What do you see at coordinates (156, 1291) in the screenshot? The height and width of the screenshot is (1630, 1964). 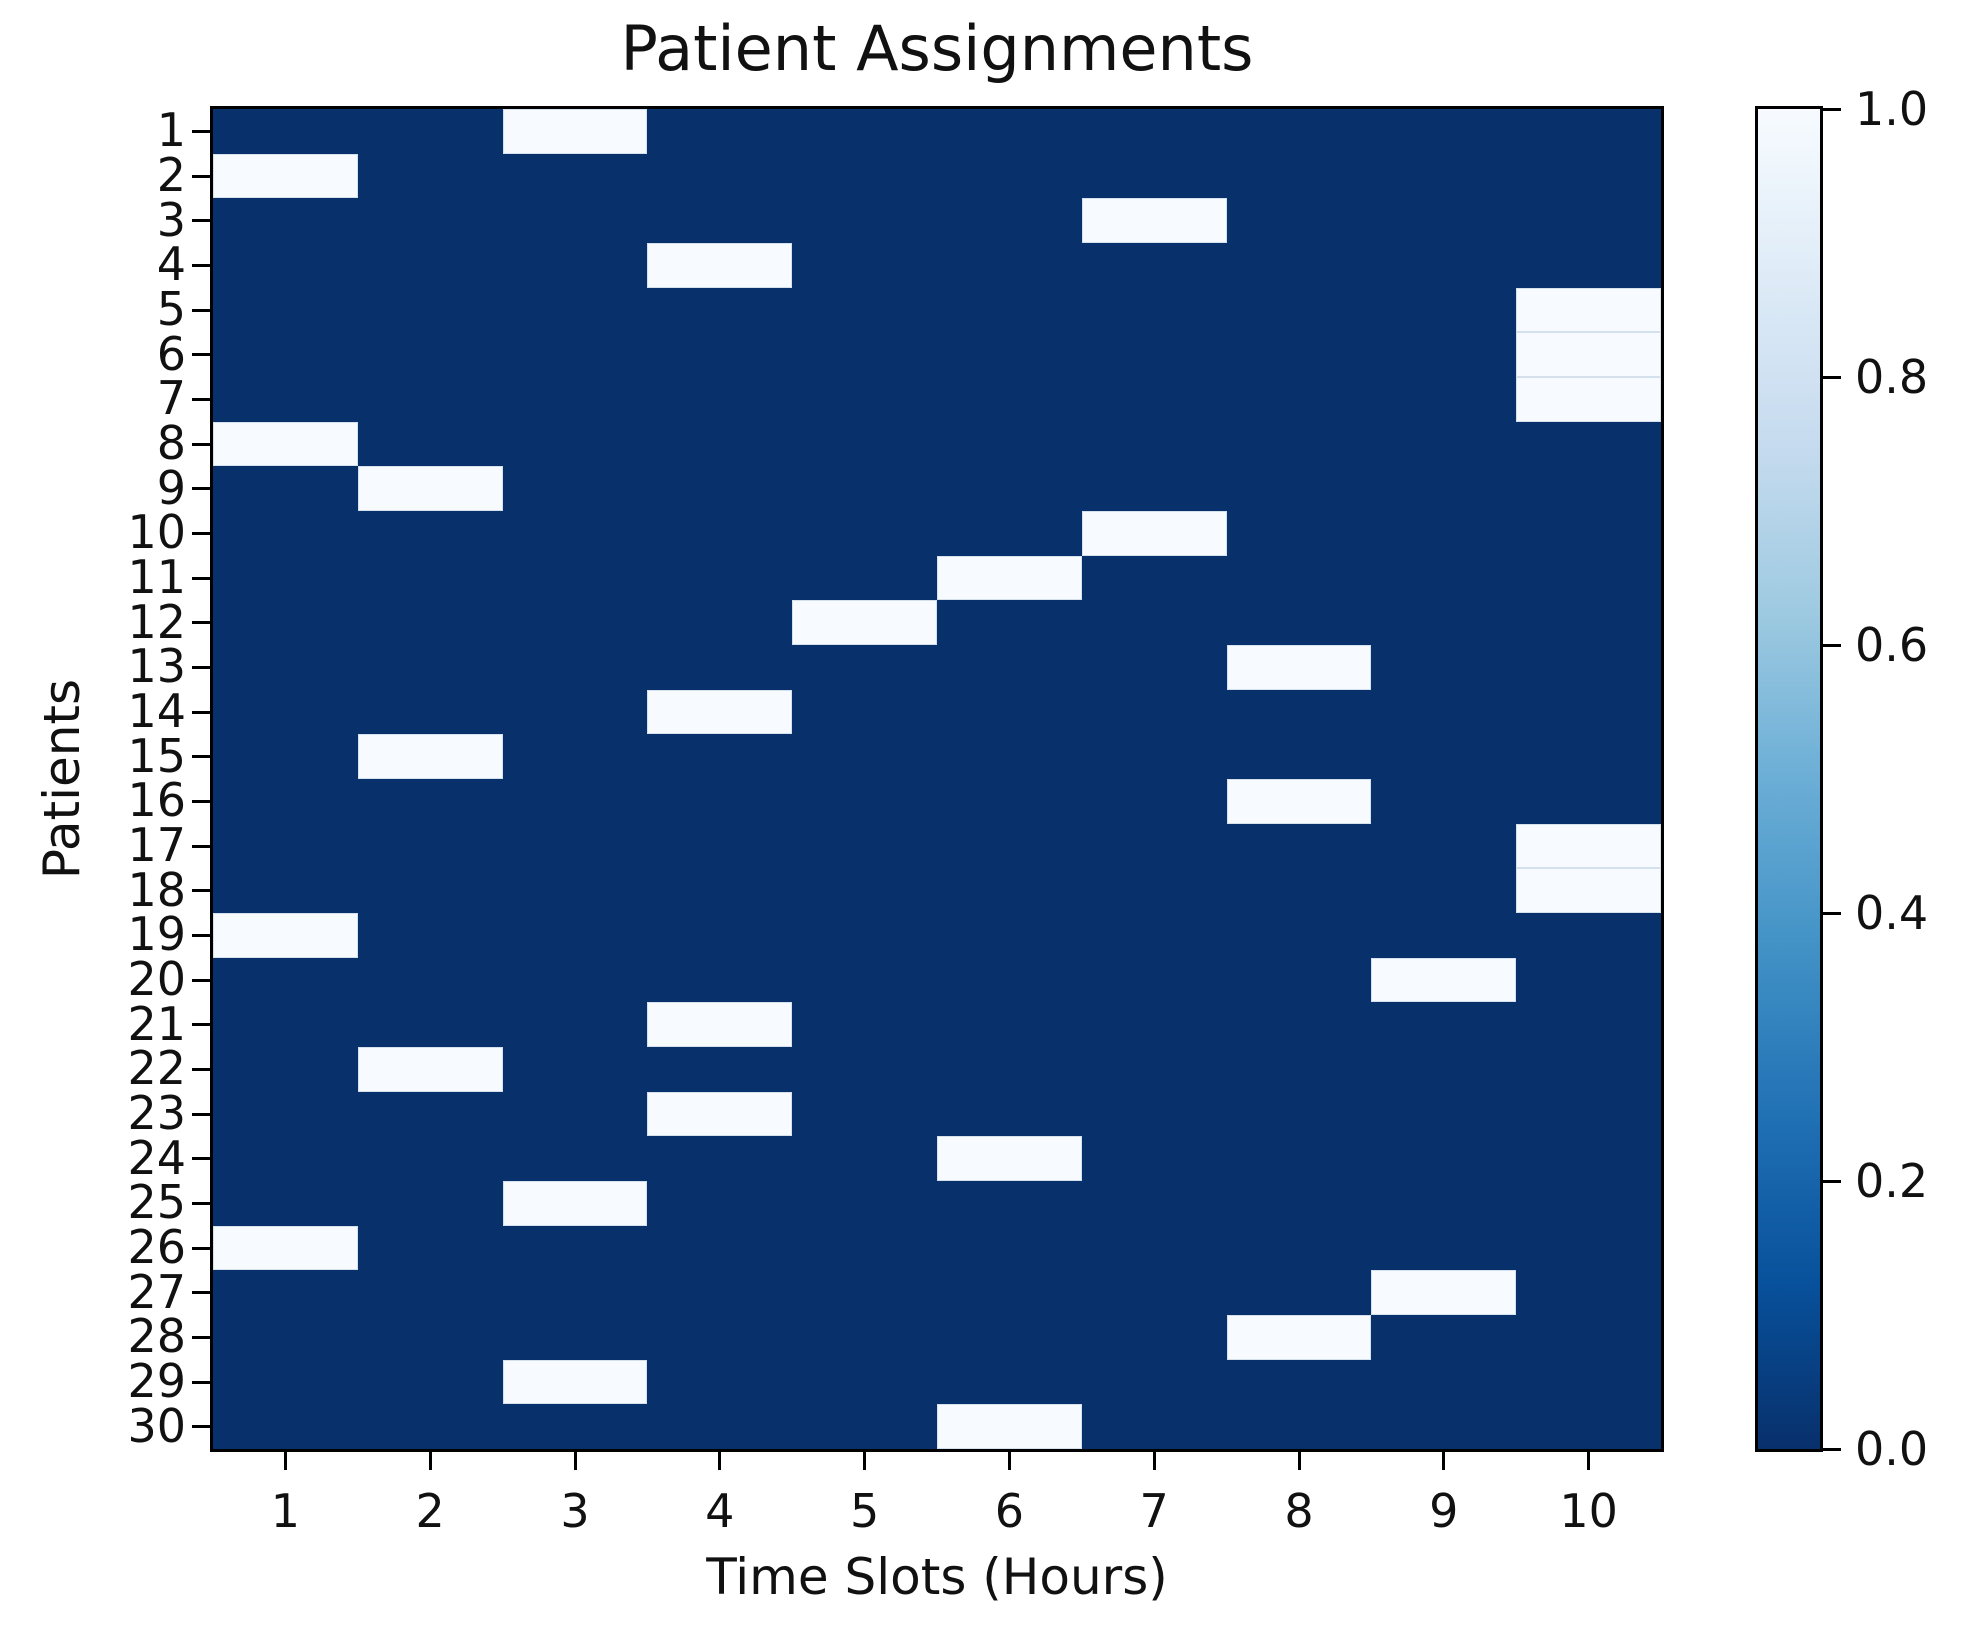 I see `y-axis-tick-label: 27` at bounding box center [156, 1291].